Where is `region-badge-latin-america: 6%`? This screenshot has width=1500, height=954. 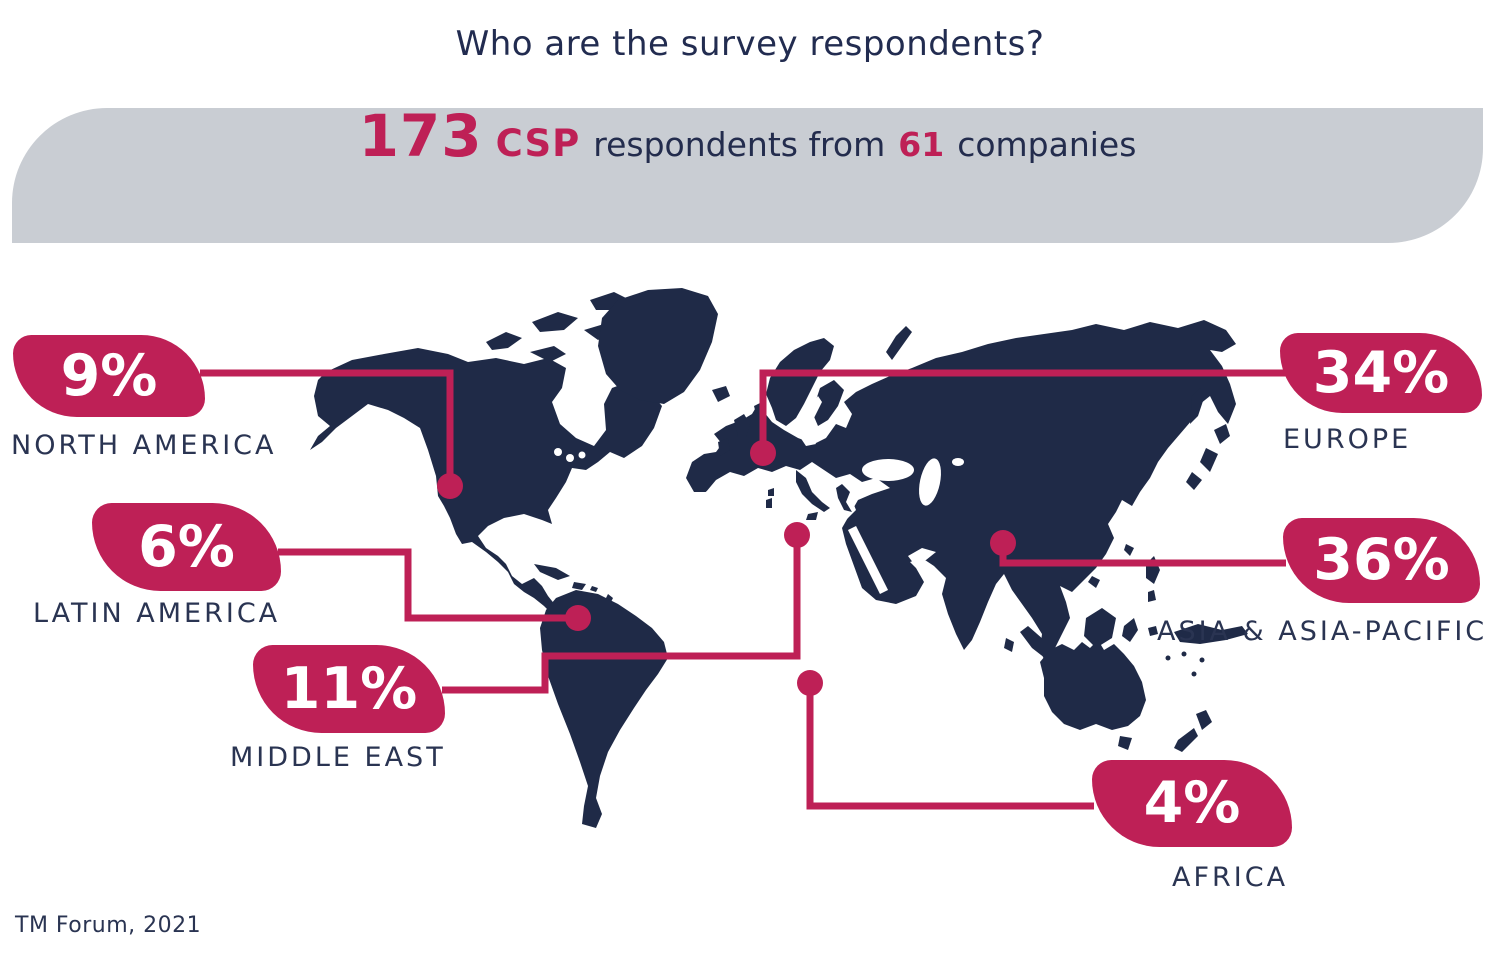 region-badge-latin-america: 6% is located at coordinates (186, 547).